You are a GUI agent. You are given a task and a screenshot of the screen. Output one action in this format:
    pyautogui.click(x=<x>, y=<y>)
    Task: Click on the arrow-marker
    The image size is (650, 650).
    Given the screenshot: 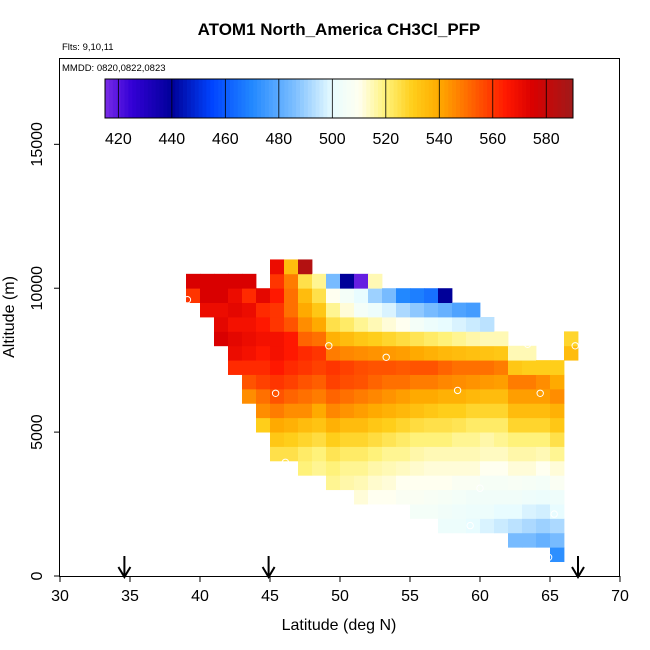 What is the action you would take?
    pyautogui.click(x=124, y=567)
    